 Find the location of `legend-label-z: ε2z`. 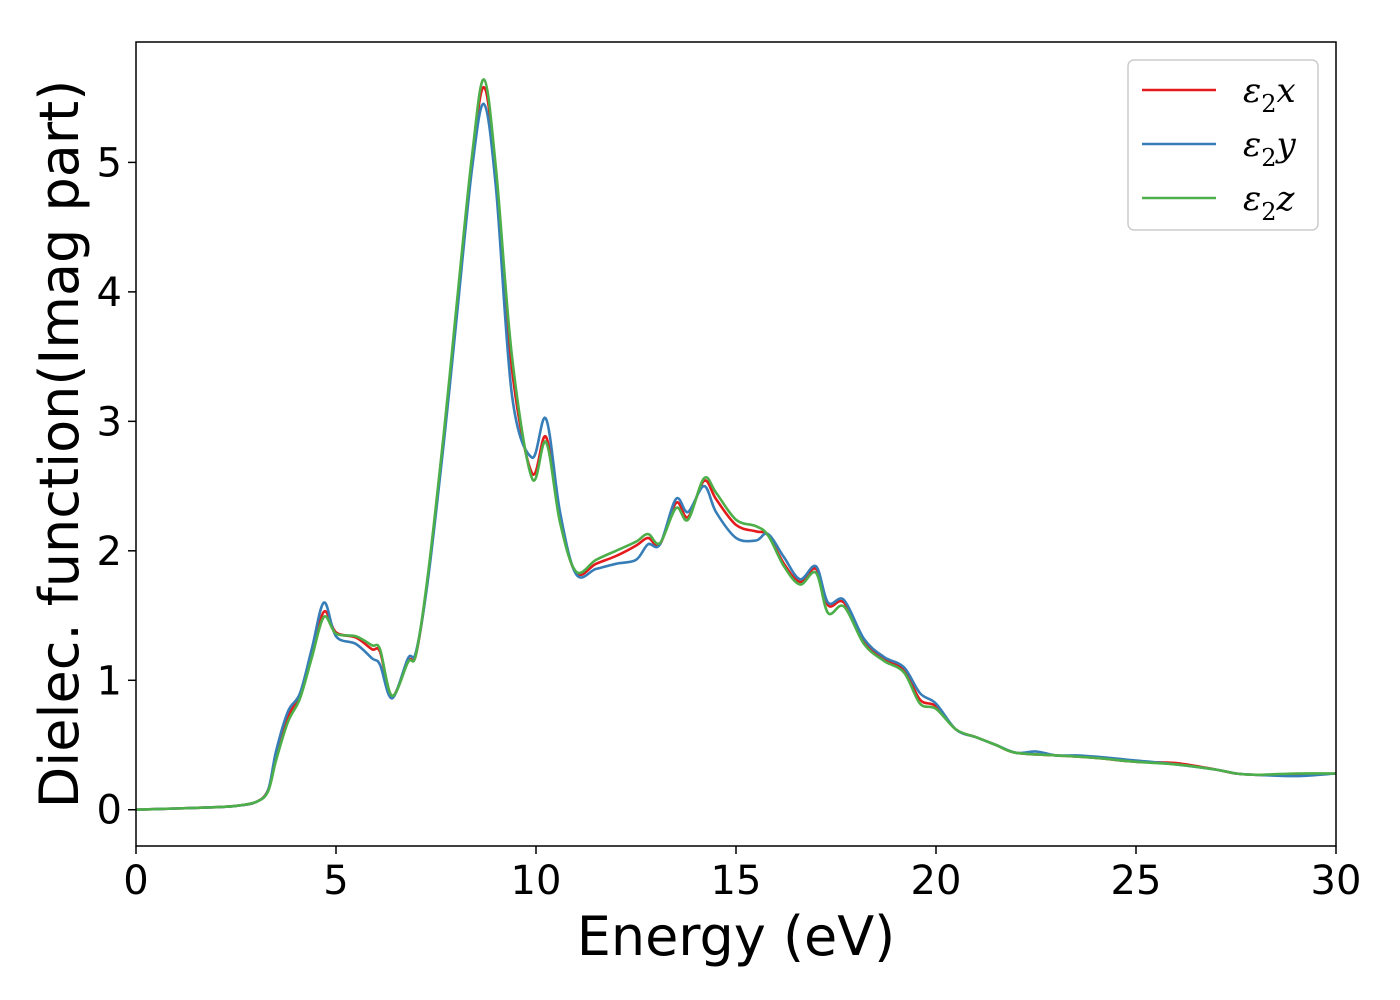

legend-label-z: ε2z is located at coordinates (1269, 202).